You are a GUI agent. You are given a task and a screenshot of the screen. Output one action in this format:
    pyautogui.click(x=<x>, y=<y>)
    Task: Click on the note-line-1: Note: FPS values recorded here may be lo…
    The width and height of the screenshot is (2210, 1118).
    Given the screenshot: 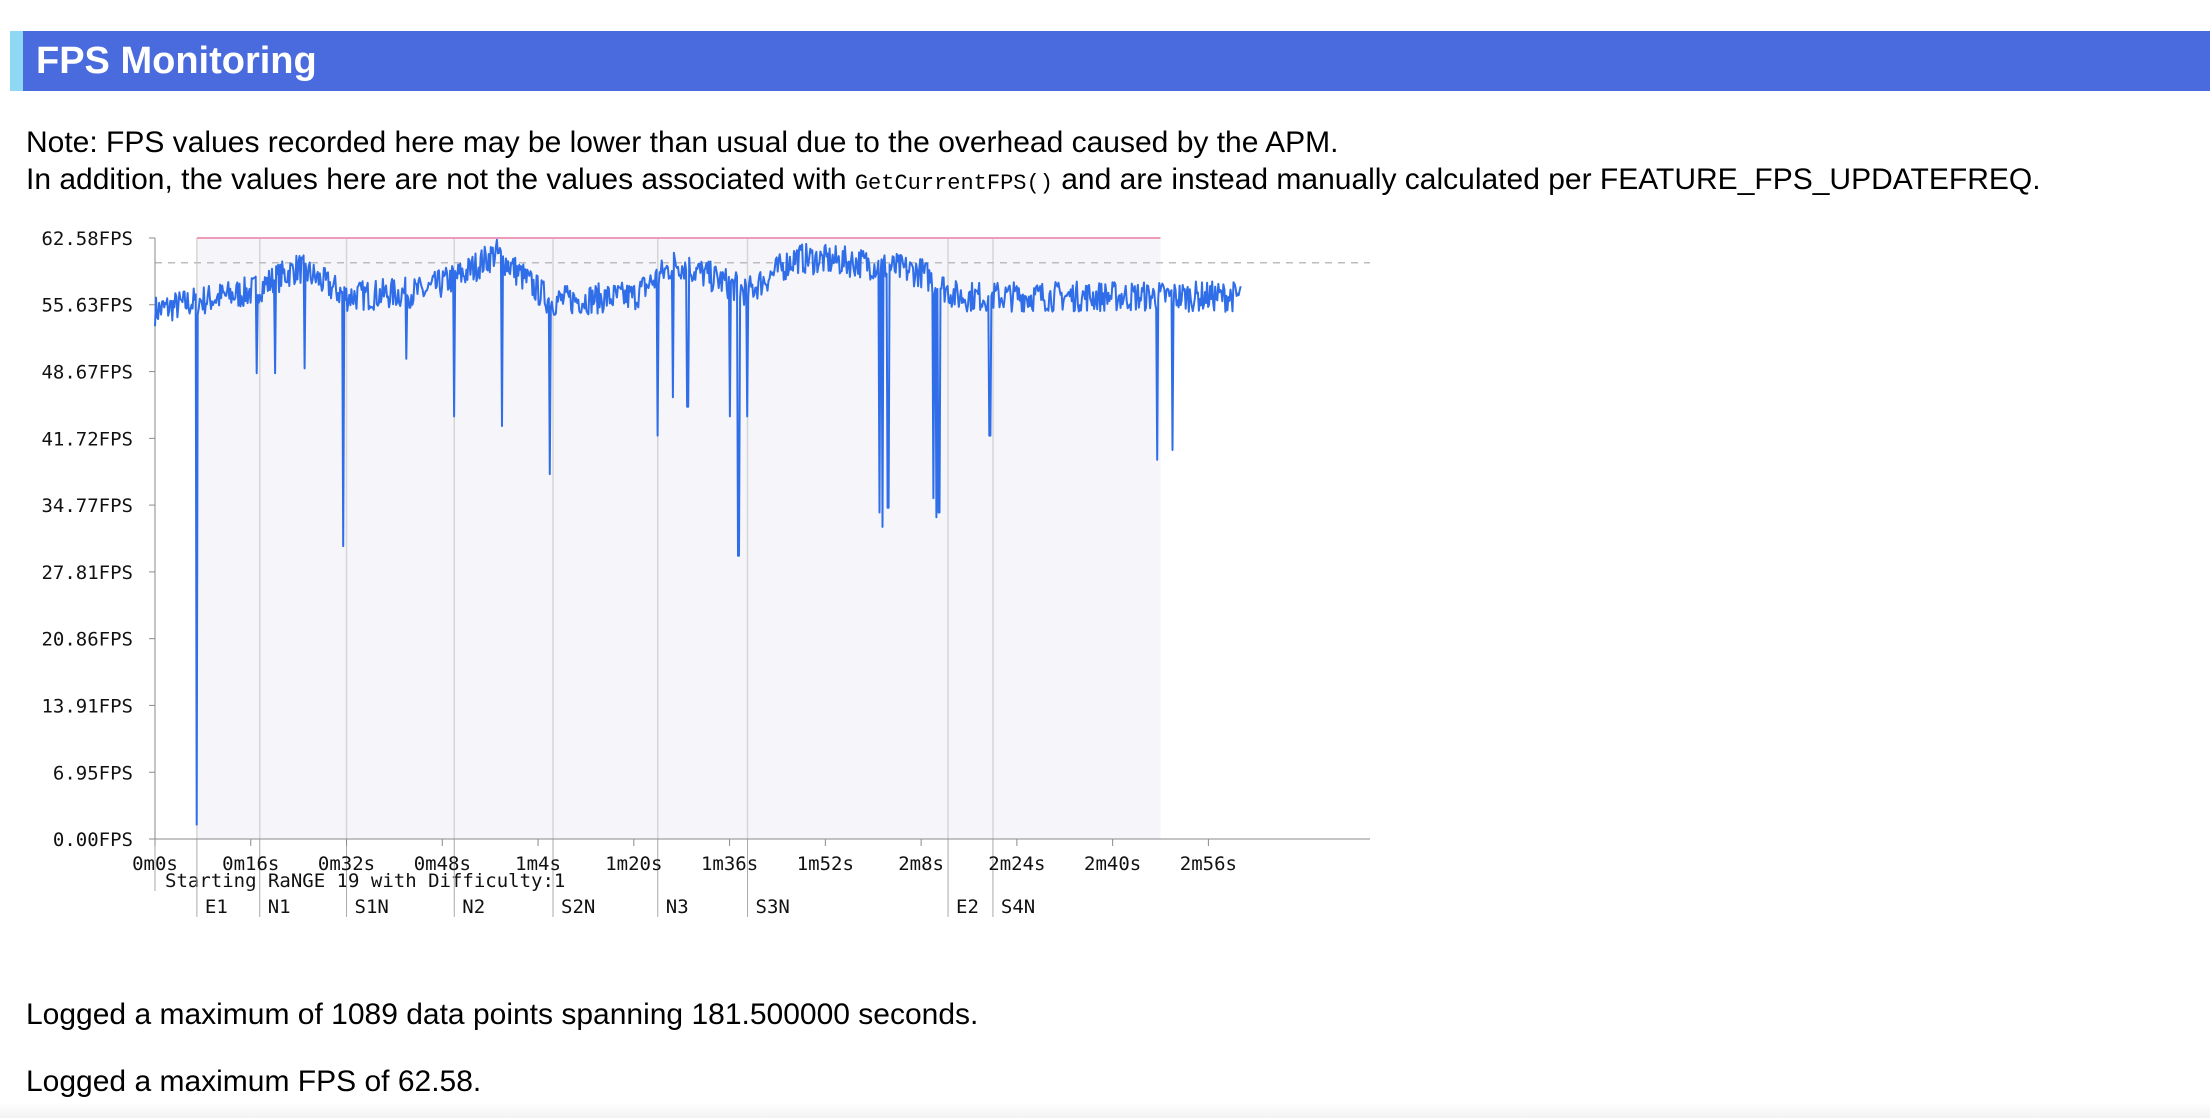 What is the action you would take?
    pyautogui.click(x=682, y=142)
    